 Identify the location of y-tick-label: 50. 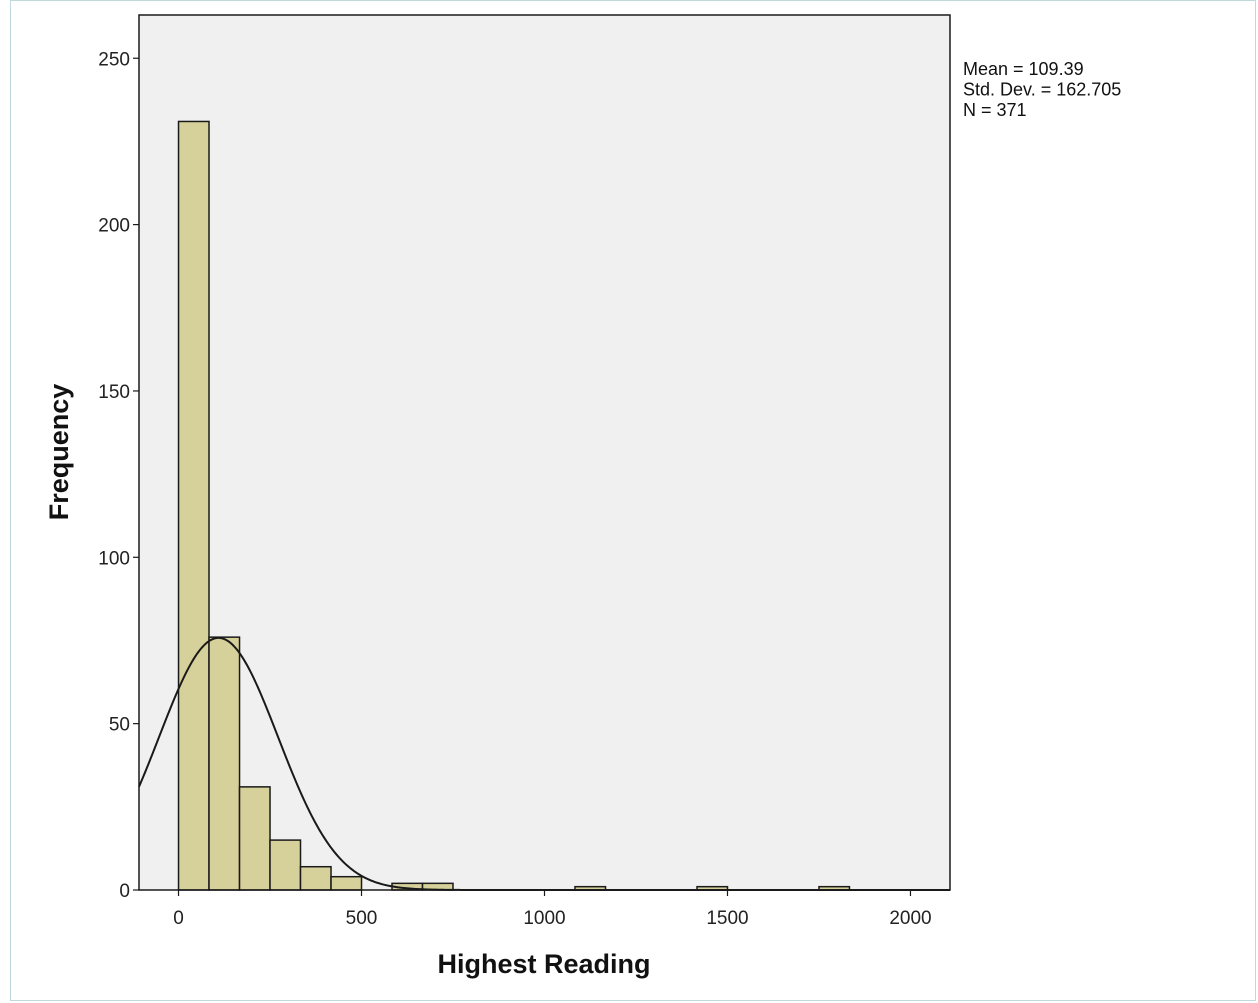
(119, 725).